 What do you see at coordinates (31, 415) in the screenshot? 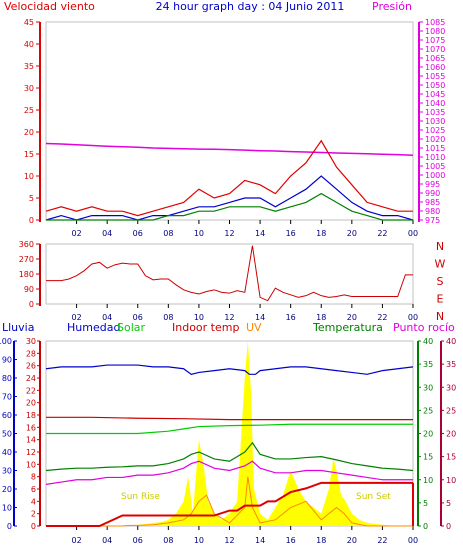
I see `uv-tick-label: 18` at bounding box center [31, 415].